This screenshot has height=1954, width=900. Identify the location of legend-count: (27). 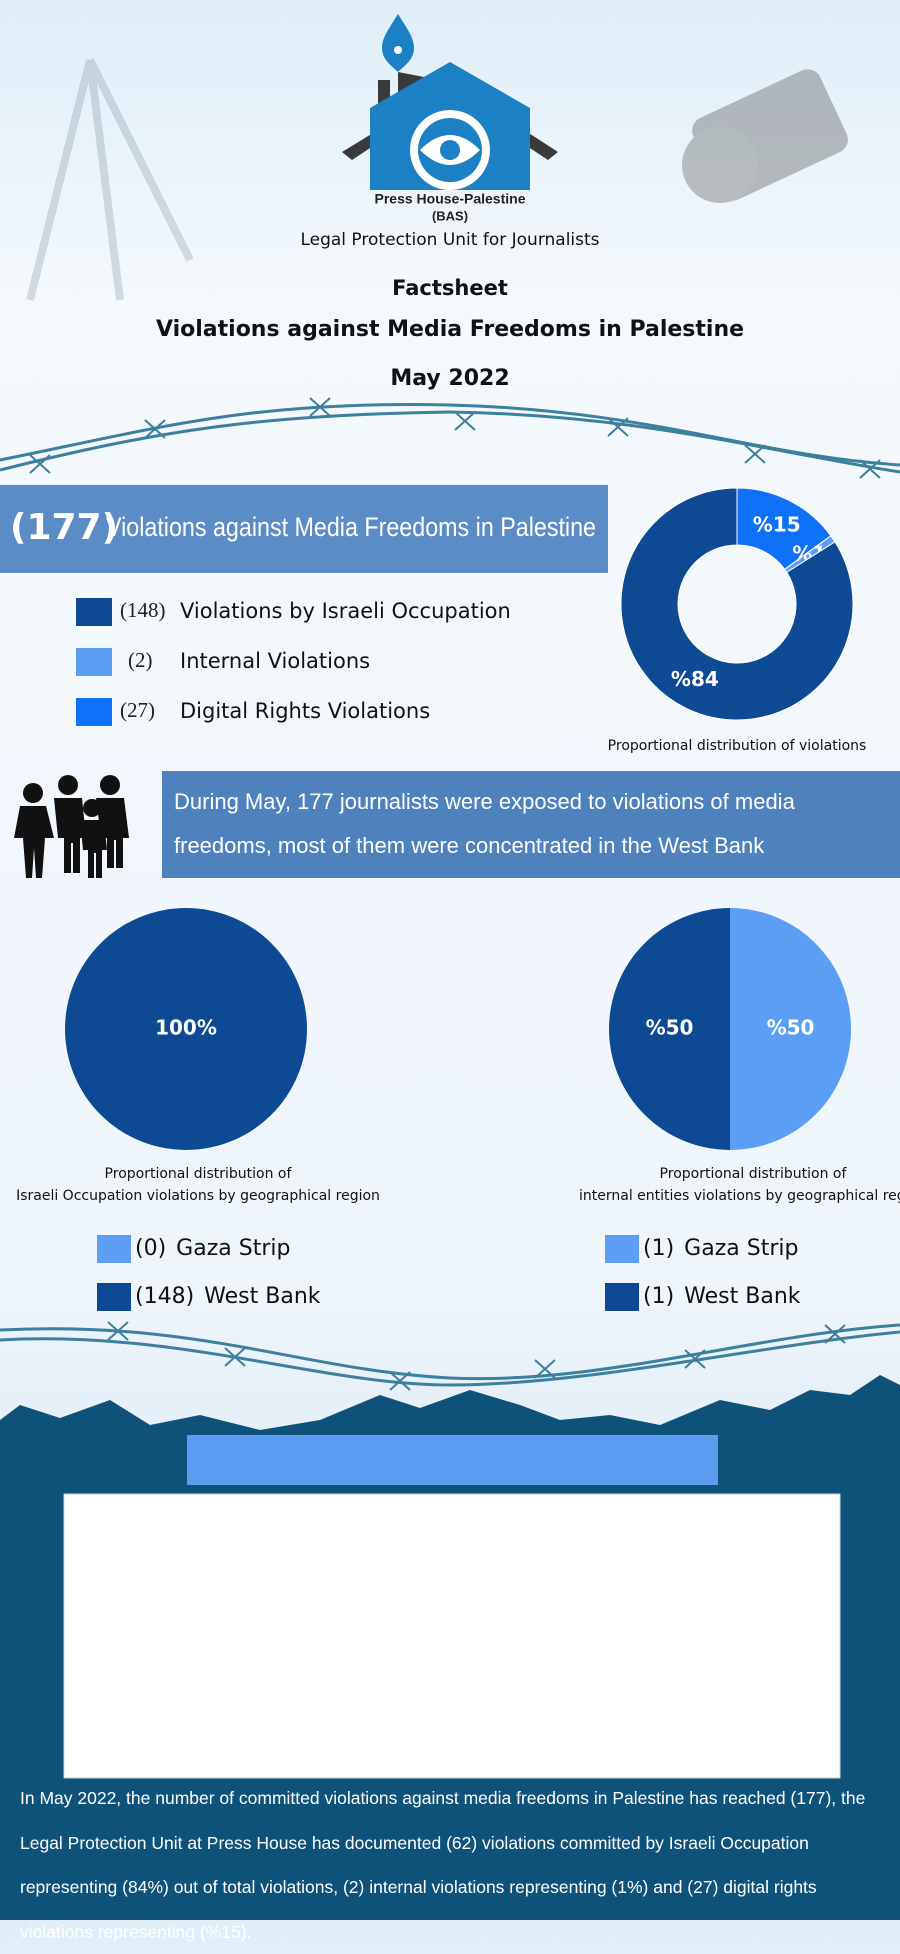
(137, 710).